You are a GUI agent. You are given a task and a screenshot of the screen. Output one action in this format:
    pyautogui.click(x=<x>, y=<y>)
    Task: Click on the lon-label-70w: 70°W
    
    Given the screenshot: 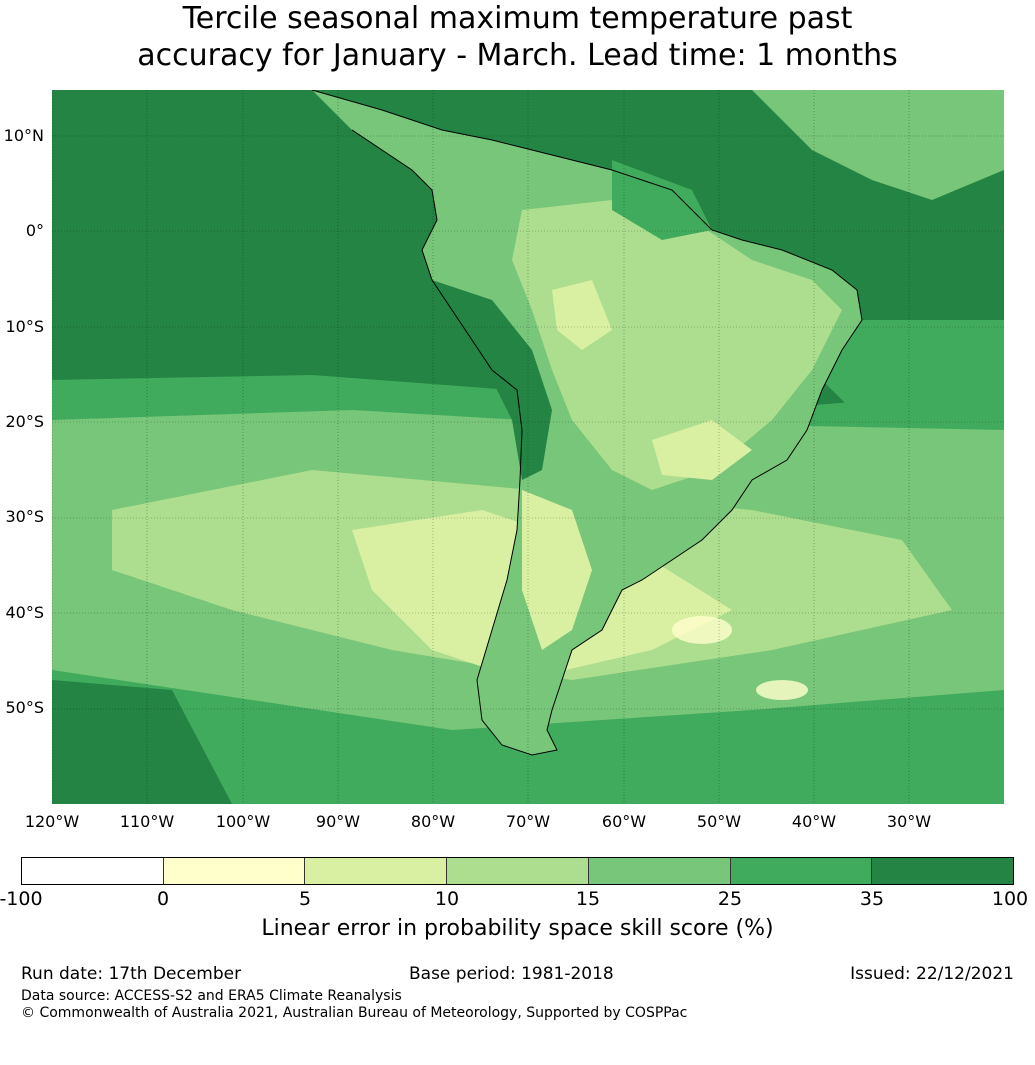 What is the action you would take?
    pyautogui.click(x=528, y=821)
    